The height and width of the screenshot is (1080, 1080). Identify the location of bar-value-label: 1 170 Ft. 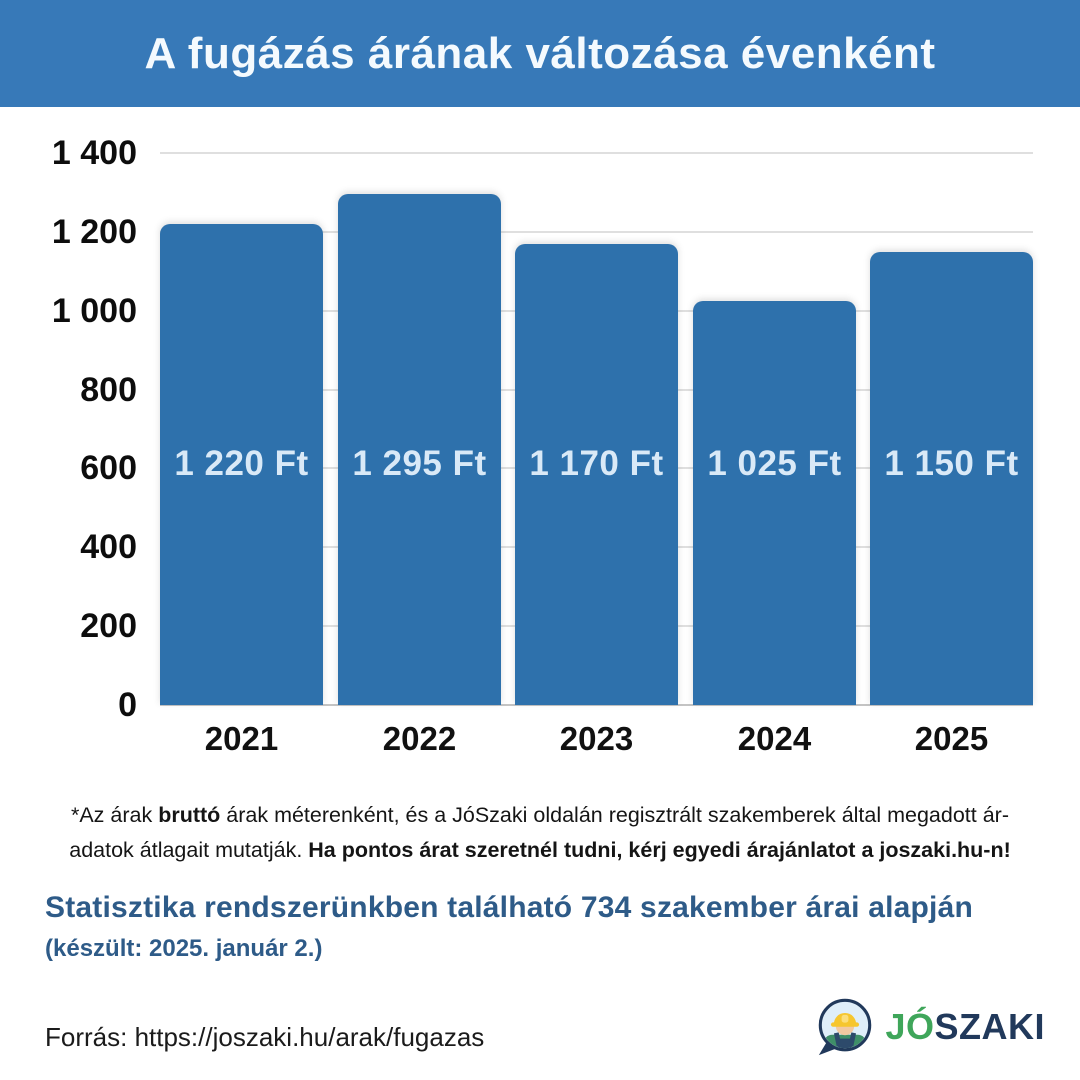
(596, 463).